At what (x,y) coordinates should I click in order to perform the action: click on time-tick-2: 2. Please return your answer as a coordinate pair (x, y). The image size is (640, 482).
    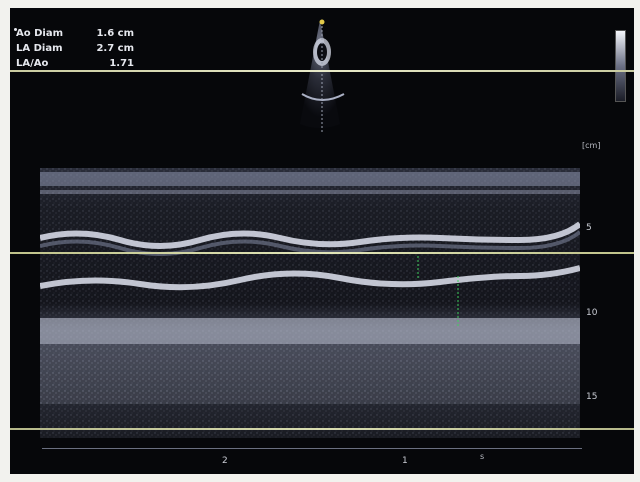
    Looking at the image, I should click on (225, 461).